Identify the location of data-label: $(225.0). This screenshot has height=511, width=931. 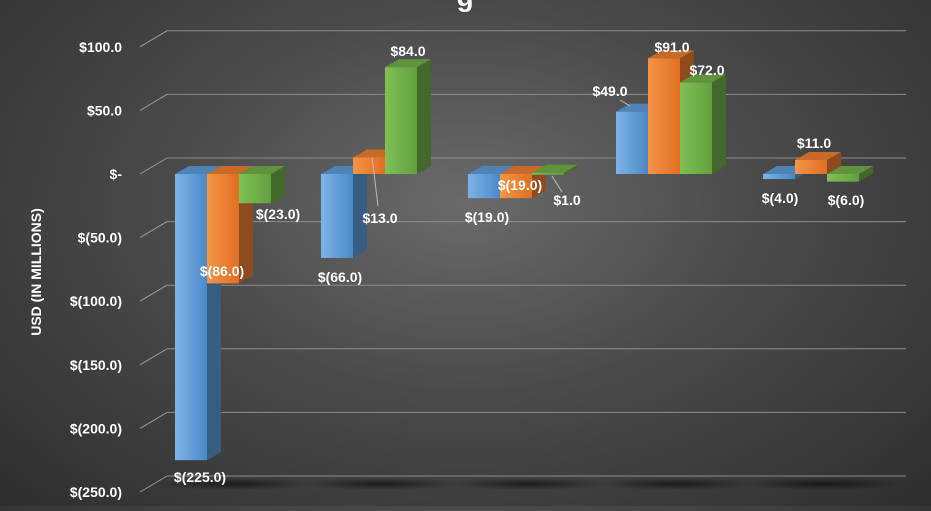
(200, 477).